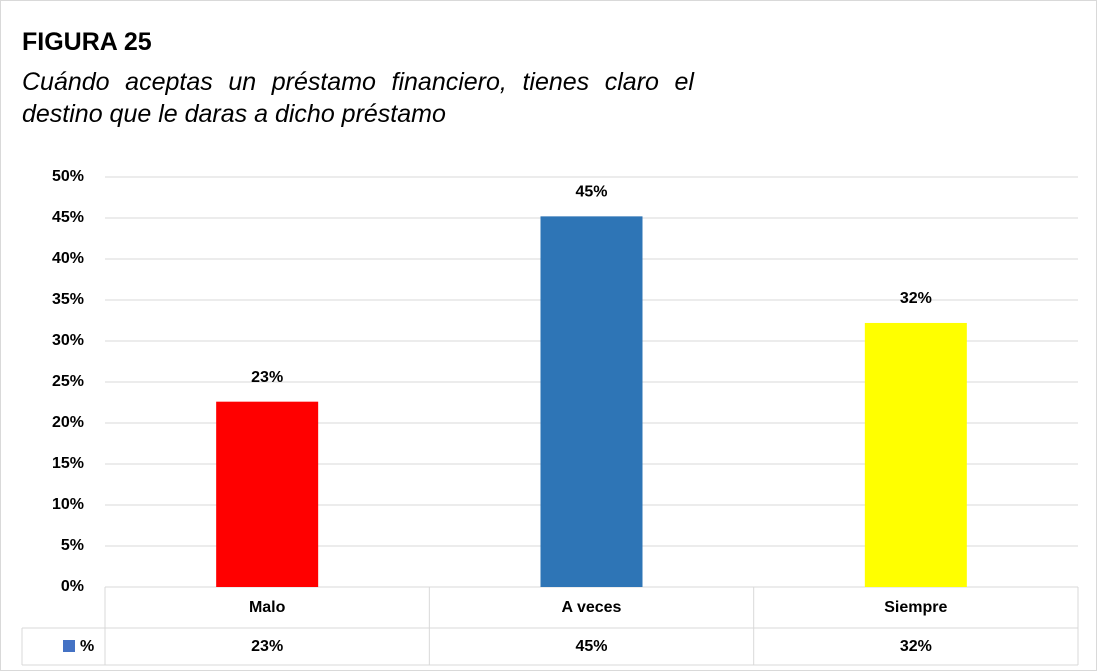  What do you see at coordinates (69, 646) in the screenshot?
I see `legend-swatch` at bounding box center [69, 646].